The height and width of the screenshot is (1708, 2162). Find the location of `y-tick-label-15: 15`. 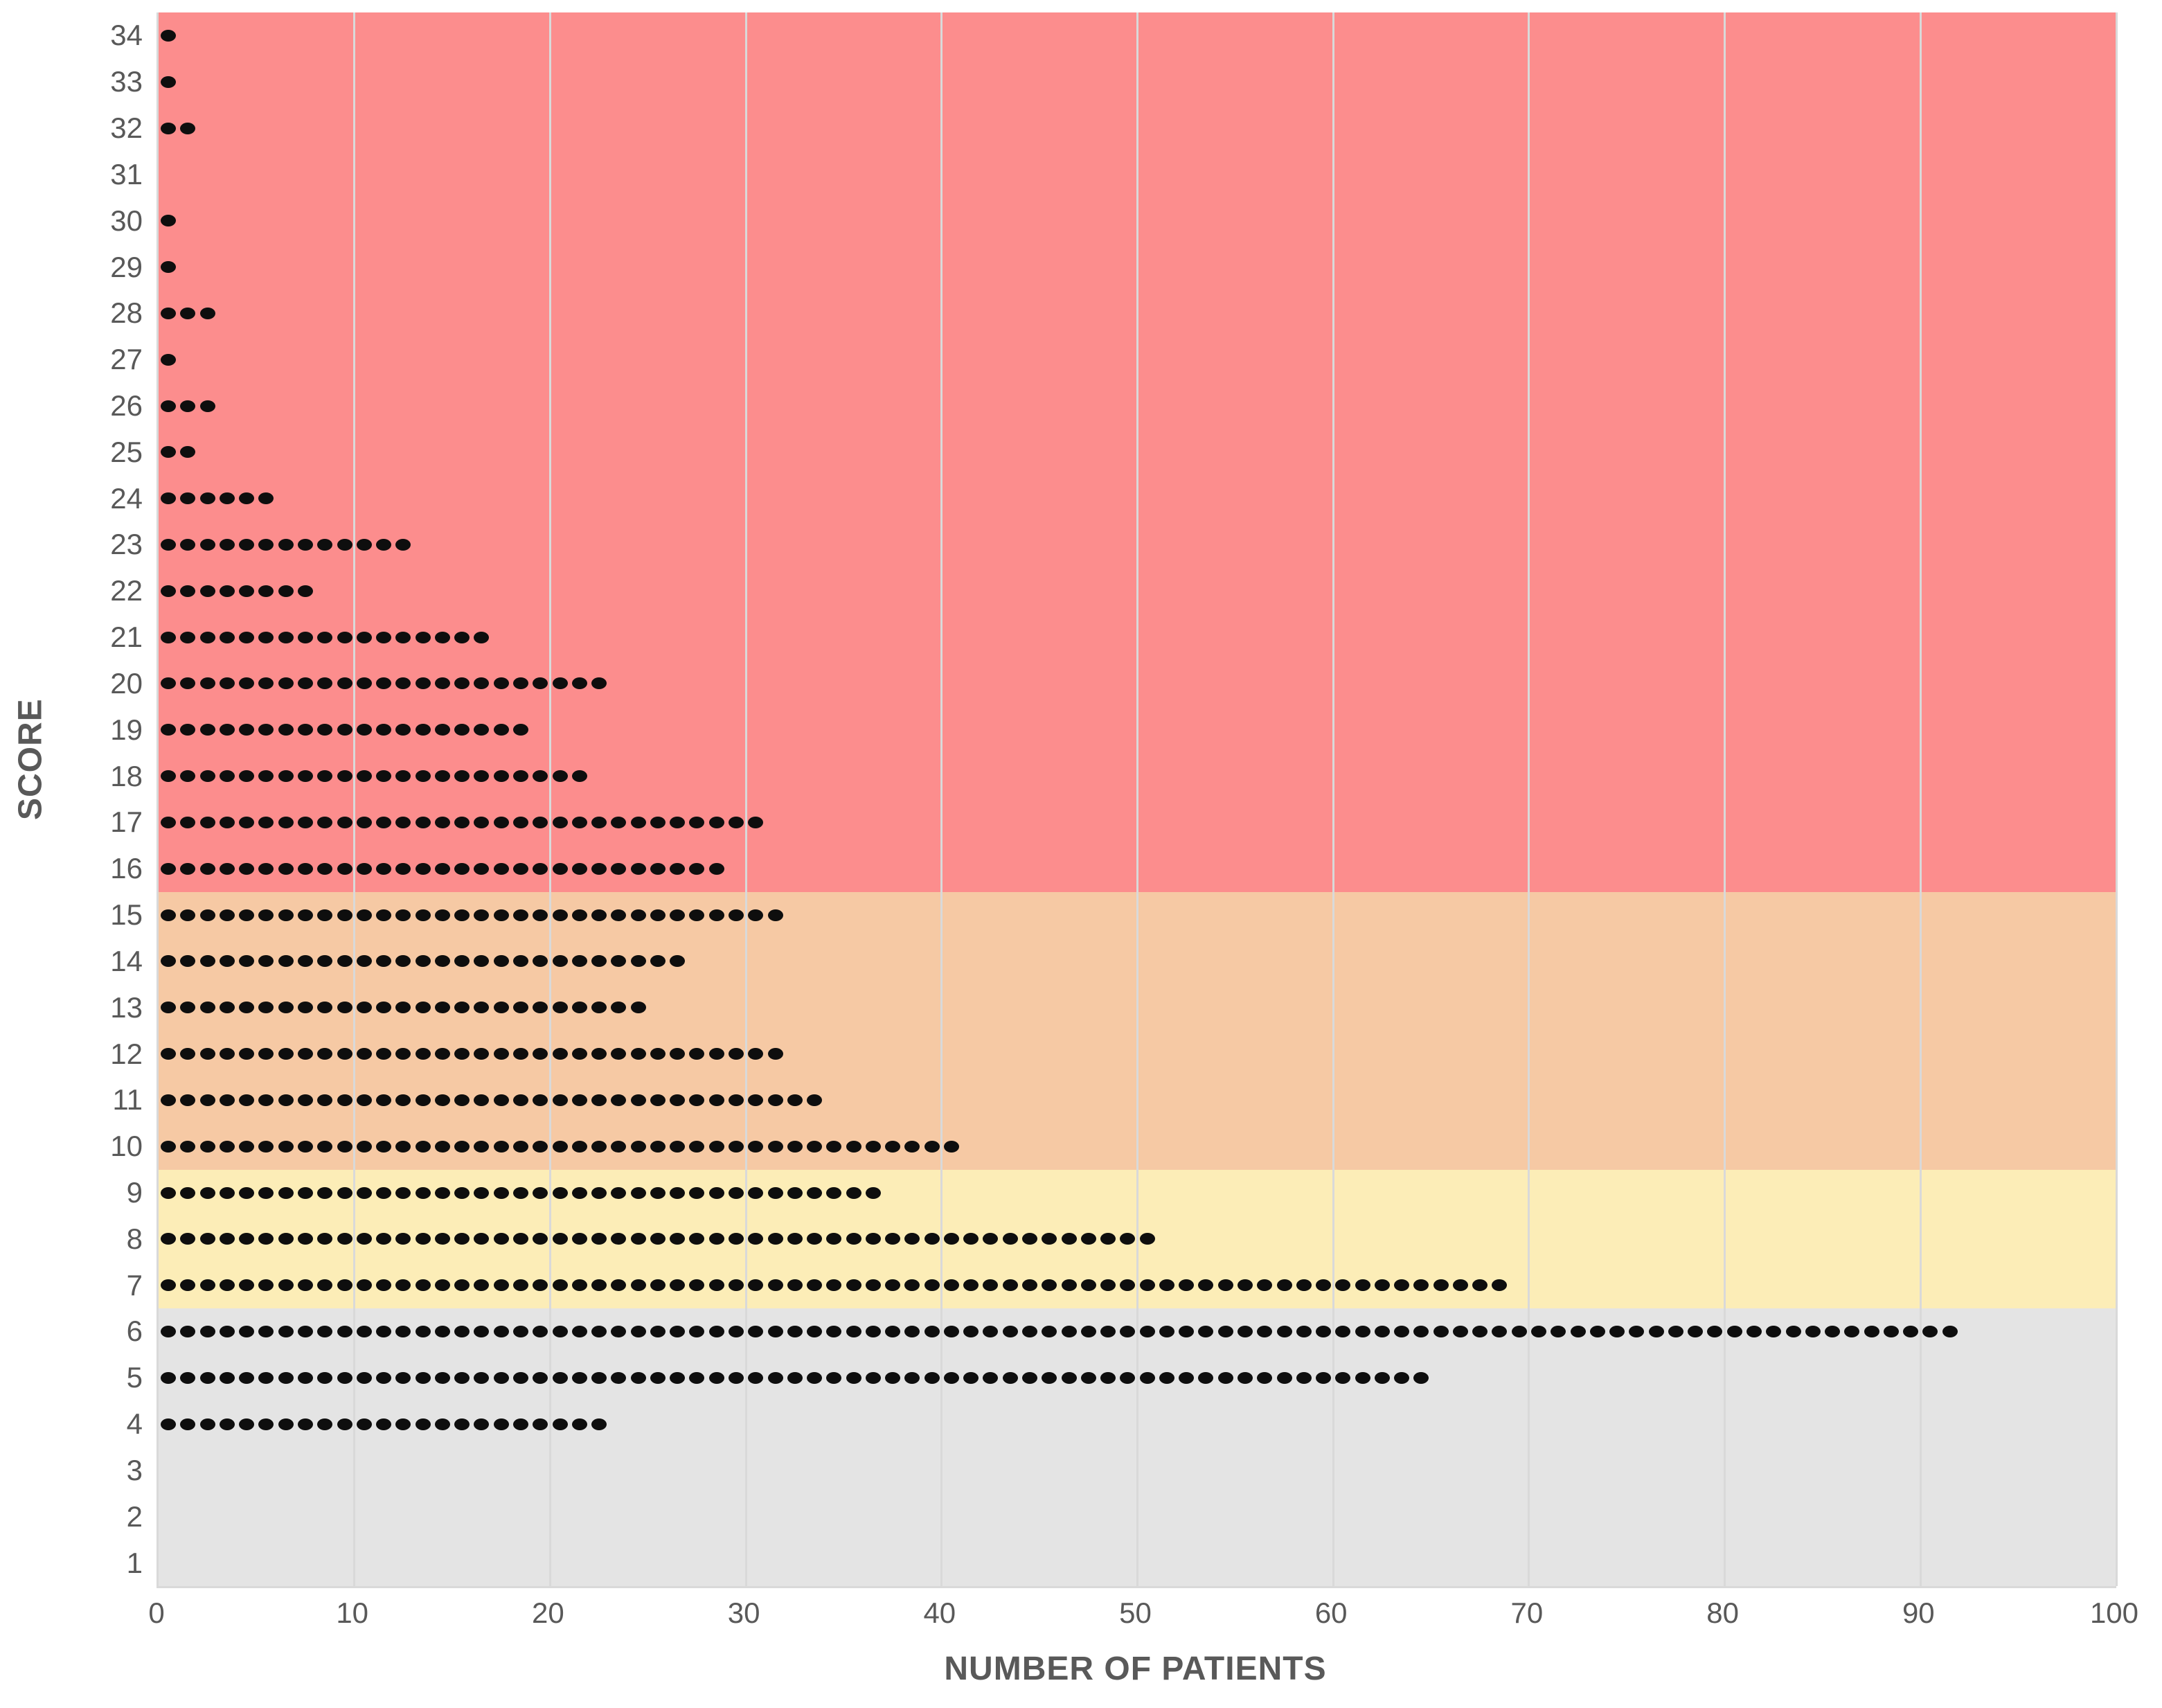

y-tick-label-15: 15 is located at coordinates (126, 915).